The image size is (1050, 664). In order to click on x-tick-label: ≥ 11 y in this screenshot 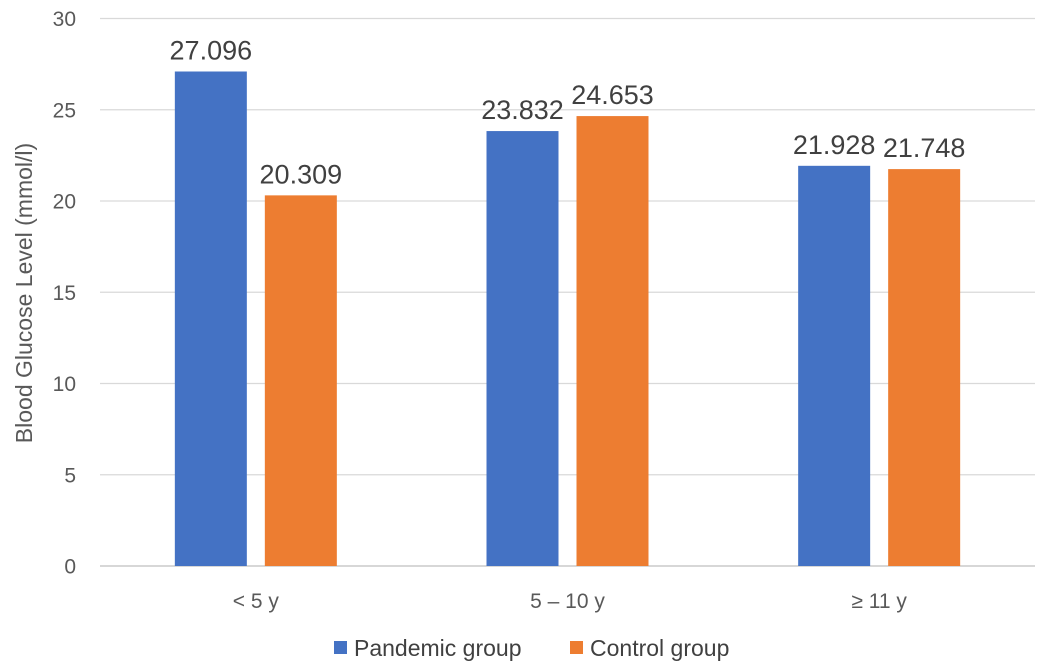, I will do `click(879, 601)`.